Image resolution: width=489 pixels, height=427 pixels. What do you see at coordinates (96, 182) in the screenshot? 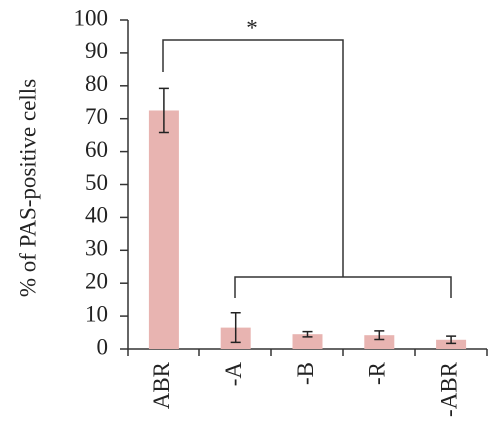
I see `y-tick-label: 50` at bounding box center [96, 182].